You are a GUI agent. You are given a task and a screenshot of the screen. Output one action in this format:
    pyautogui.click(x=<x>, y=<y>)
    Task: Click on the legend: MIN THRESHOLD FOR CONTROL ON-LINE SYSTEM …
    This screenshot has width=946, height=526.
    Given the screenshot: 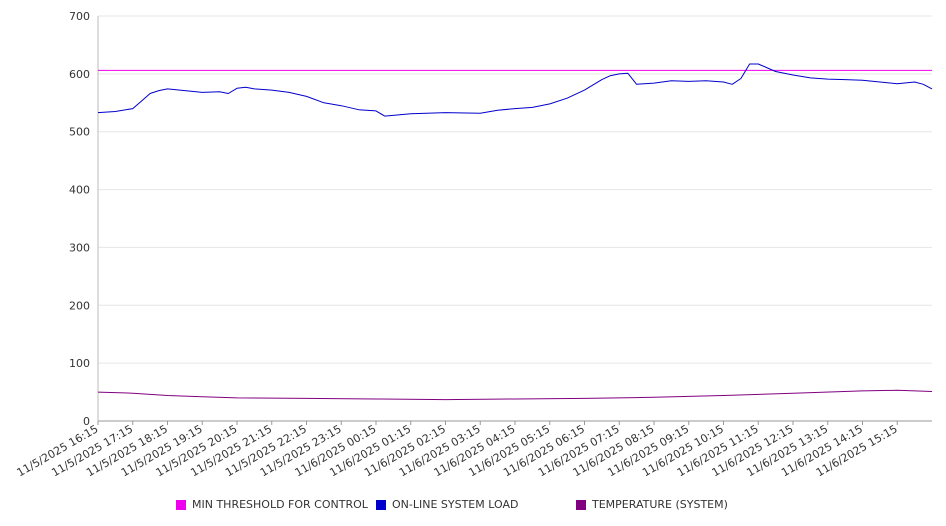 What is the action you would take?
    pyautogui.click(x=473, y=506)
    